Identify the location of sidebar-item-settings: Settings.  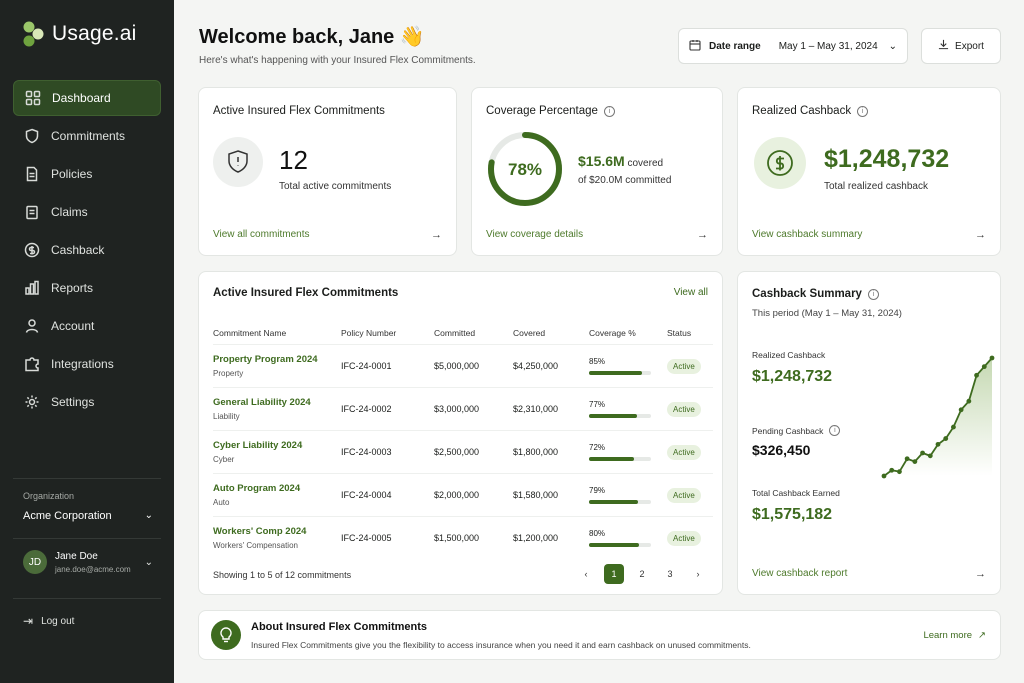
(87, 402).